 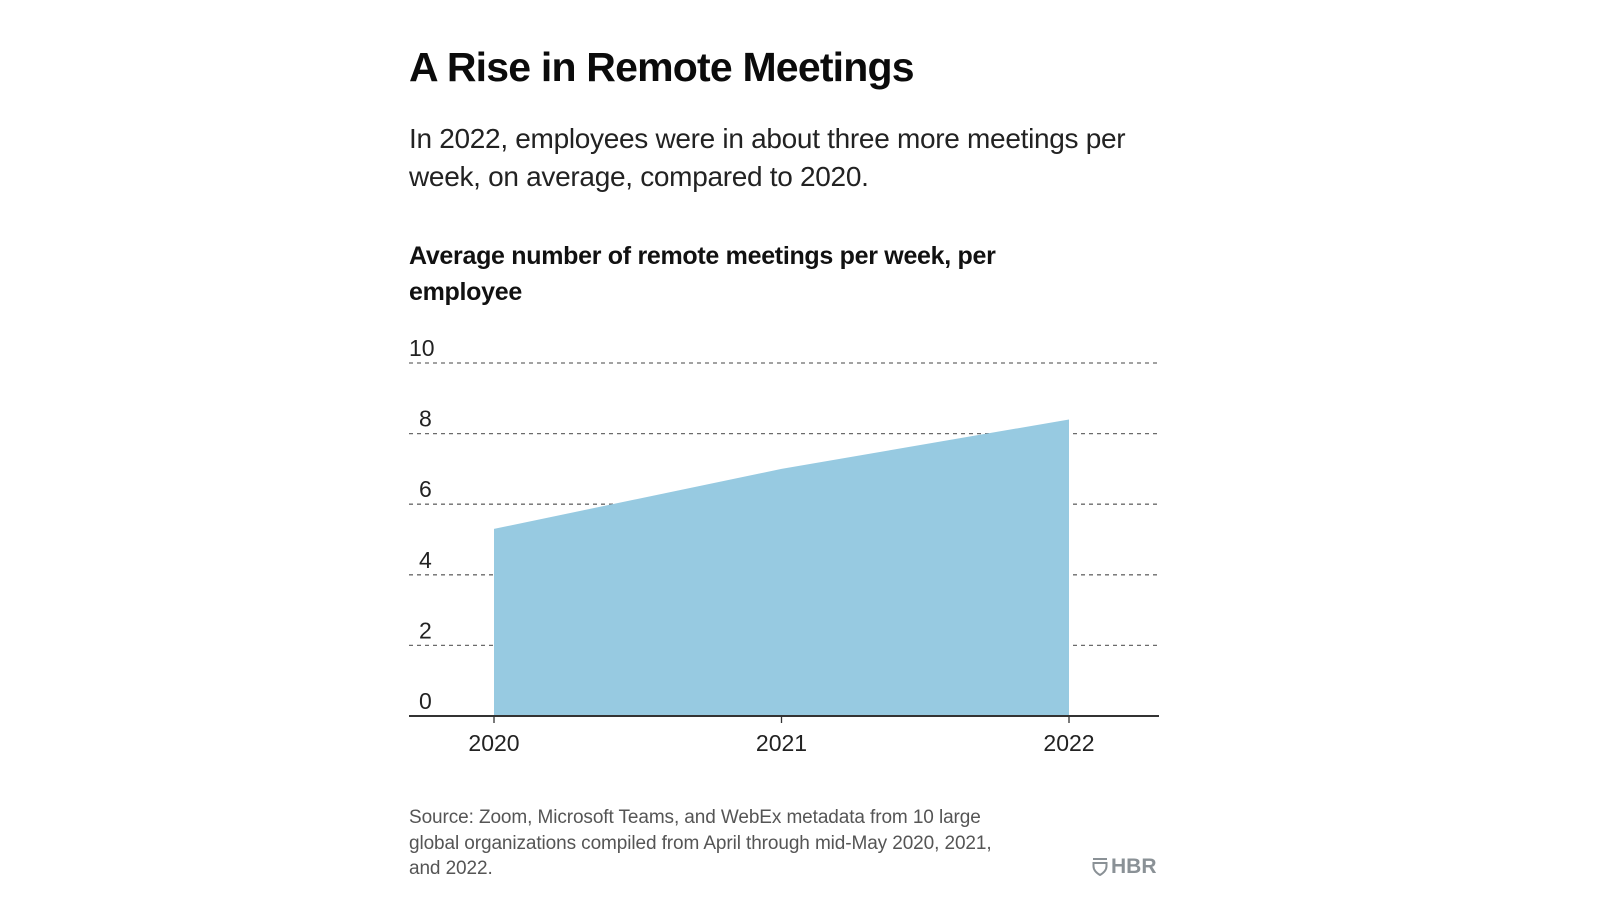 What do you see at coordinates (425, 489) in the screenshot?
I see `y-tick-label: 6` at bounding box center [425, 489].